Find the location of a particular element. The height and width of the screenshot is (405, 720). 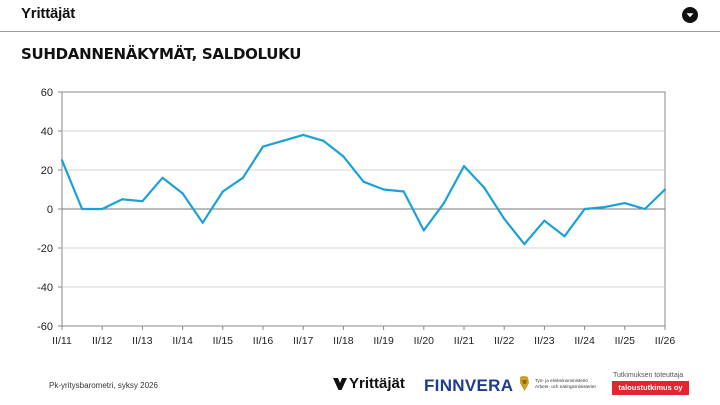

page-title: SUHDANNENÄKYMÄT, SALDOLUKU is located at coordinates (161, 54).